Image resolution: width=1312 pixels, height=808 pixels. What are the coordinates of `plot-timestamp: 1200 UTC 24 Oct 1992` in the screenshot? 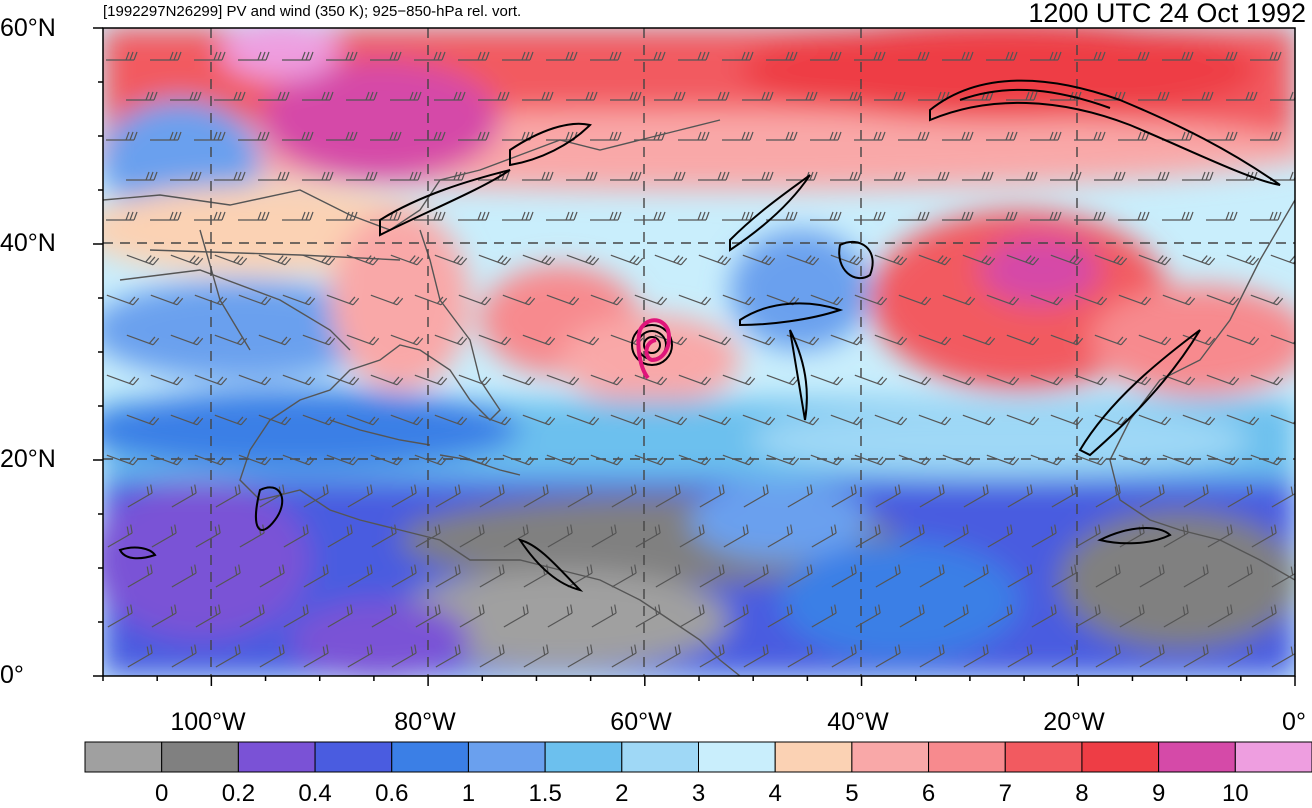 It's located at (1167, 14).